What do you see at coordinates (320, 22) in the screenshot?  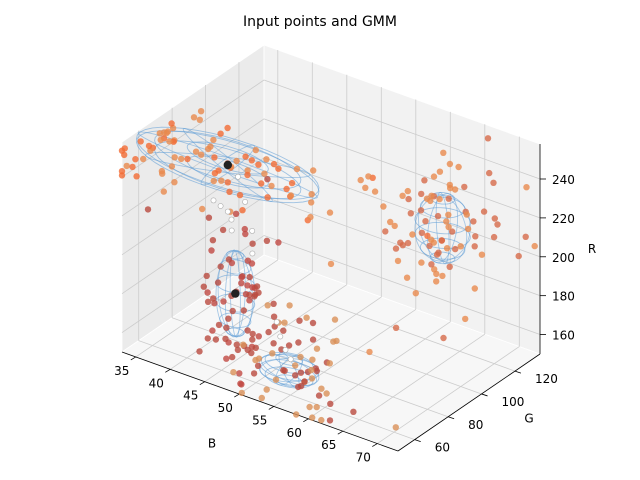 I see `chart-title: Input points and GMM` at bounding box center [320, 22].